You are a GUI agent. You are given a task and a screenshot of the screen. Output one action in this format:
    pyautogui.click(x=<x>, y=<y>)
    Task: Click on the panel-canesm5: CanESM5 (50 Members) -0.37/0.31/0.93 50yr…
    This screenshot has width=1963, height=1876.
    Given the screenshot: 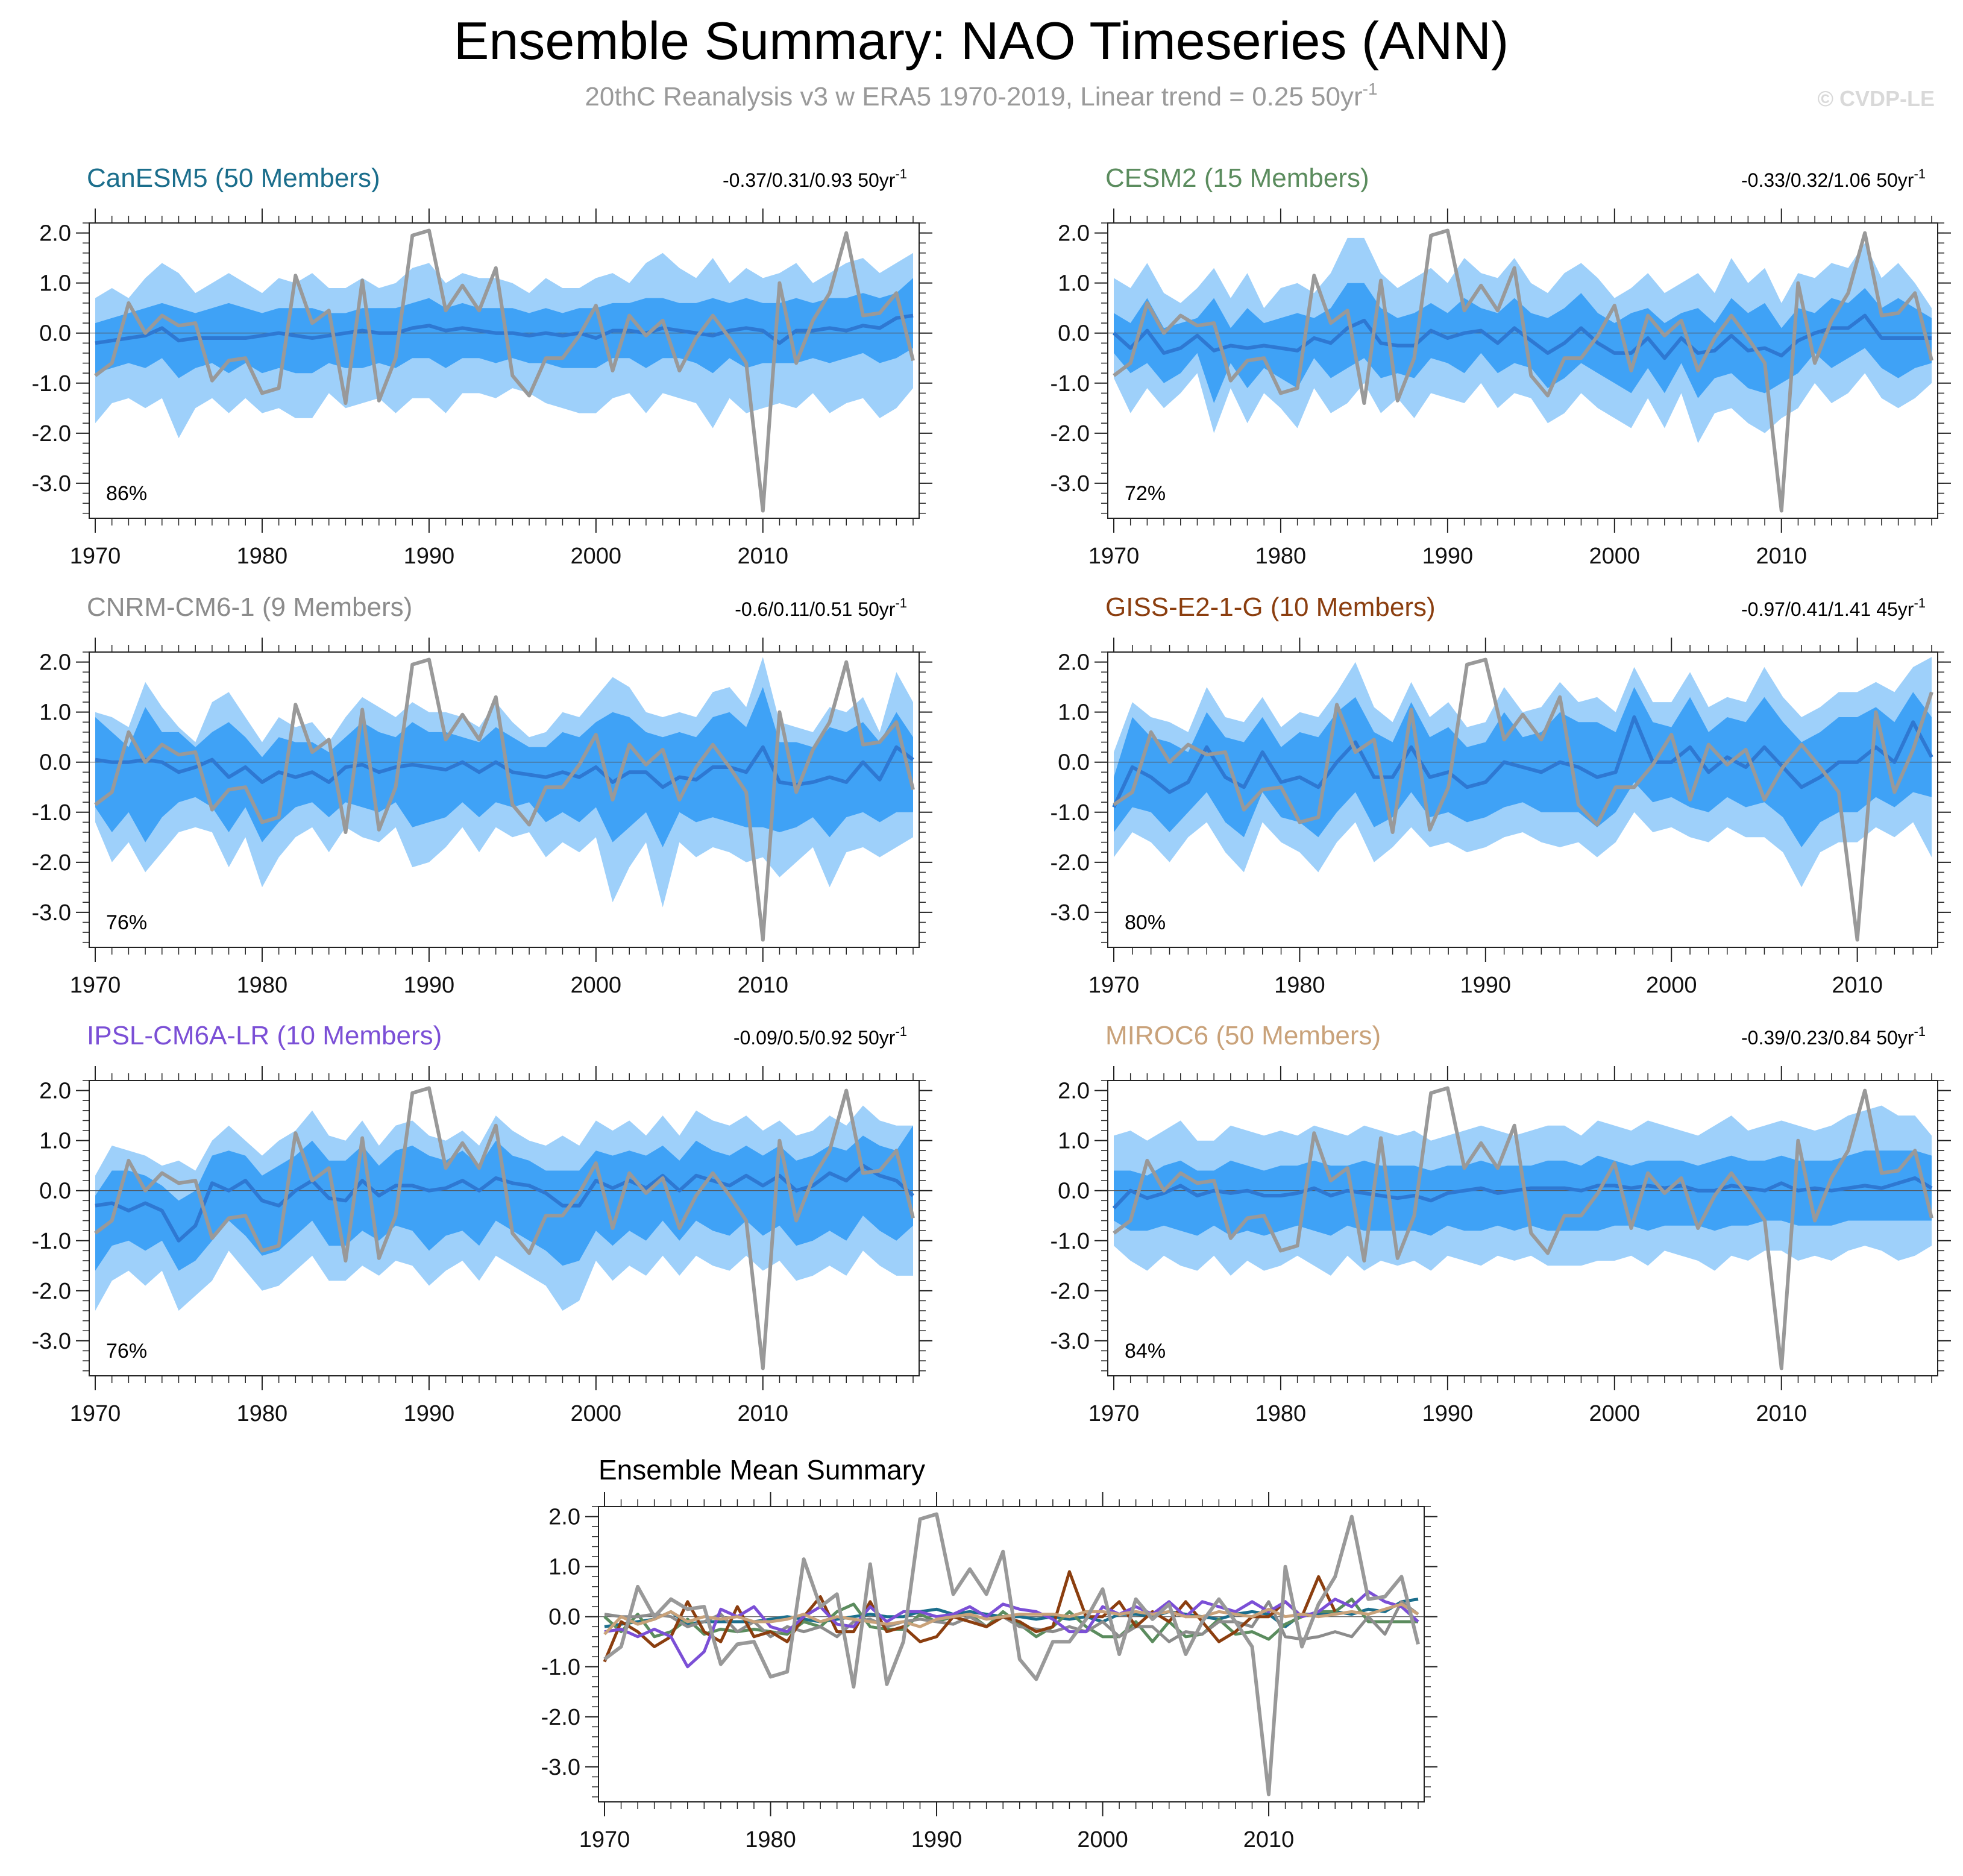 What is the action you would take?
    pyautogui.click(x=482, y=366)
    